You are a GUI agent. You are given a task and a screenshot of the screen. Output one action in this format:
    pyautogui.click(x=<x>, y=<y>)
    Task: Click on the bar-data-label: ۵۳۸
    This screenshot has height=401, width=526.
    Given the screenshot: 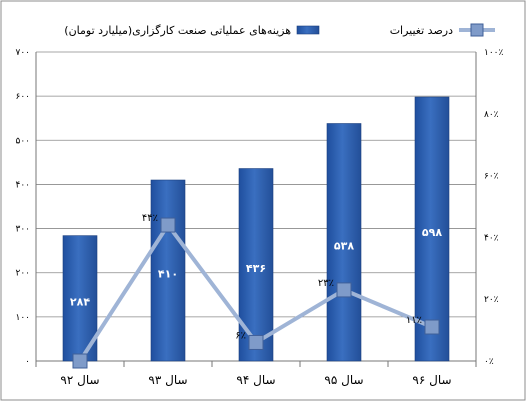 What is the action you would take?
    pyautogui.click(x=344, y=245)
    